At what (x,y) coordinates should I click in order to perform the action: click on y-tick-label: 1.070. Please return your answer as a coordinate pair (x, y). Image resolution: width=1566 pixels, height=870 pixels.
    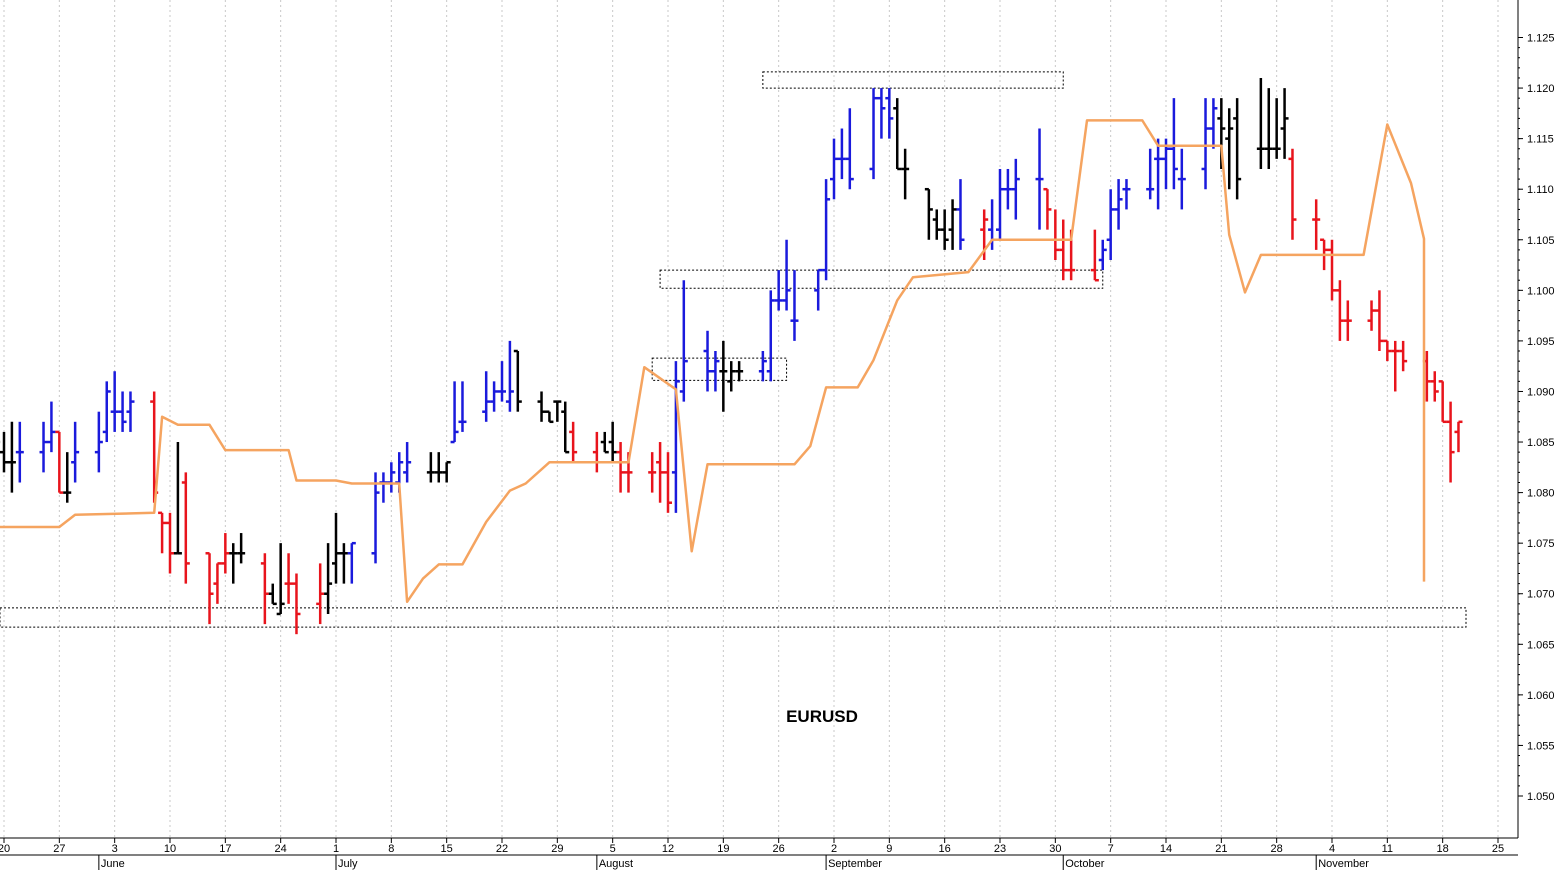
    Looking at the image, I should click on (1541, 595).